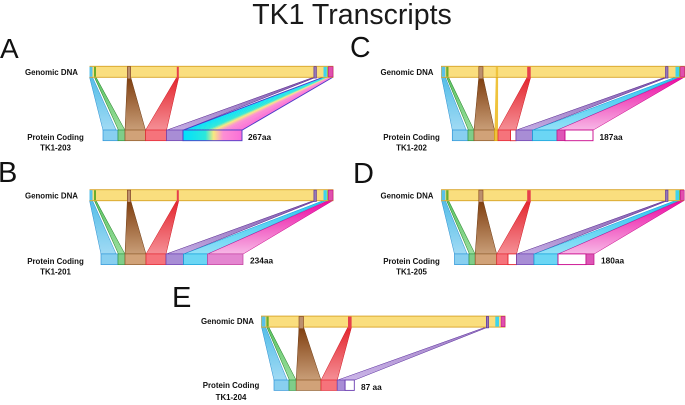  Describe the element at coordinates (55, 272) in the screenshot. I see `svg-text: TK1-201` at that location.